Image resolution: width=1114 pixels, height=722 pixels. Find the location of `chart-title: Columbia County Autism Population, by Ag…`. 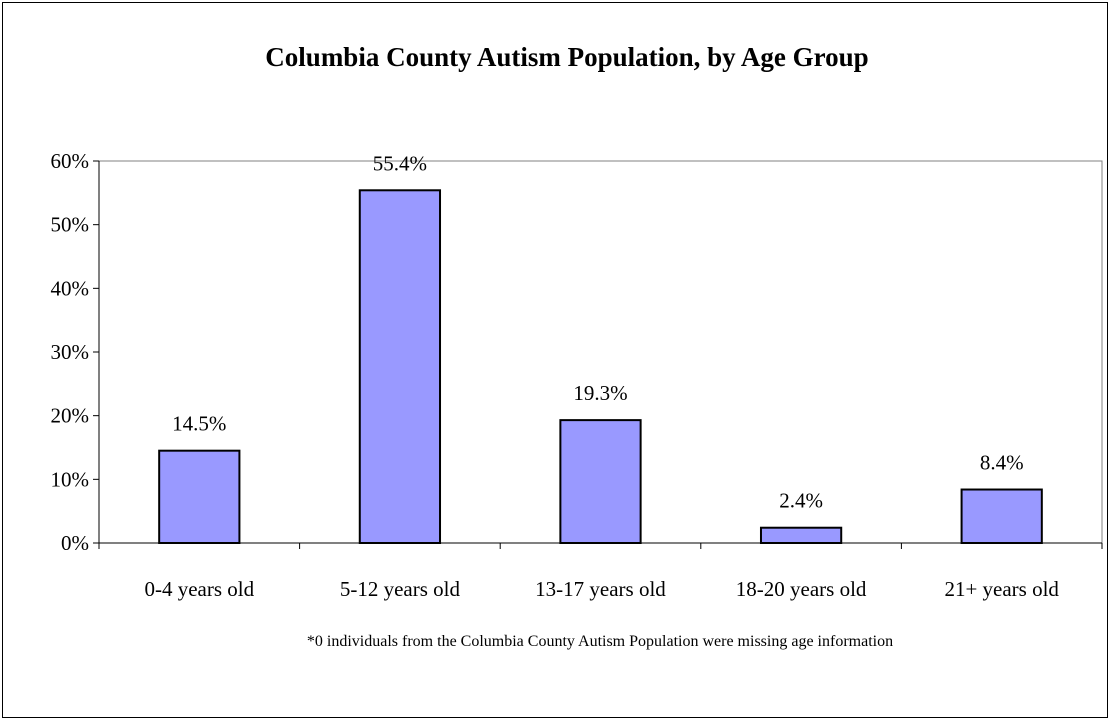

chart-title: Columbia County Autism Population, by Ag… is located at coordinates (566, 57).